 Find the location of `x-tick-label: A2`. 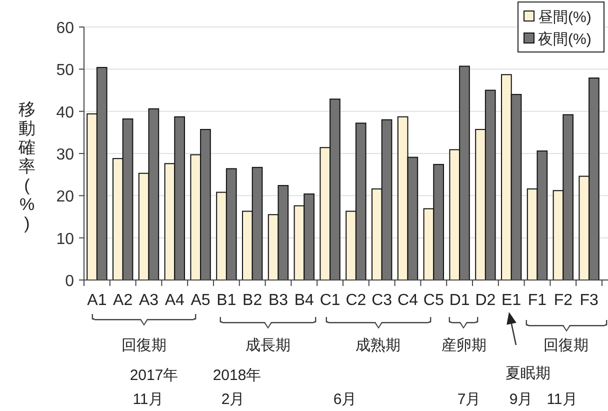

x-tick-label: A2 is located at coordinates (123, 300).